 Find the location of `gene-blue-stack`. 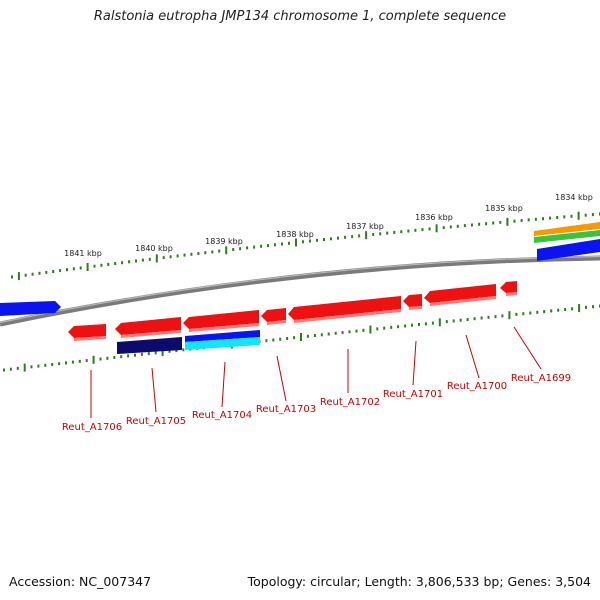

gene-blue-stack is located at coordinates (222, 336).